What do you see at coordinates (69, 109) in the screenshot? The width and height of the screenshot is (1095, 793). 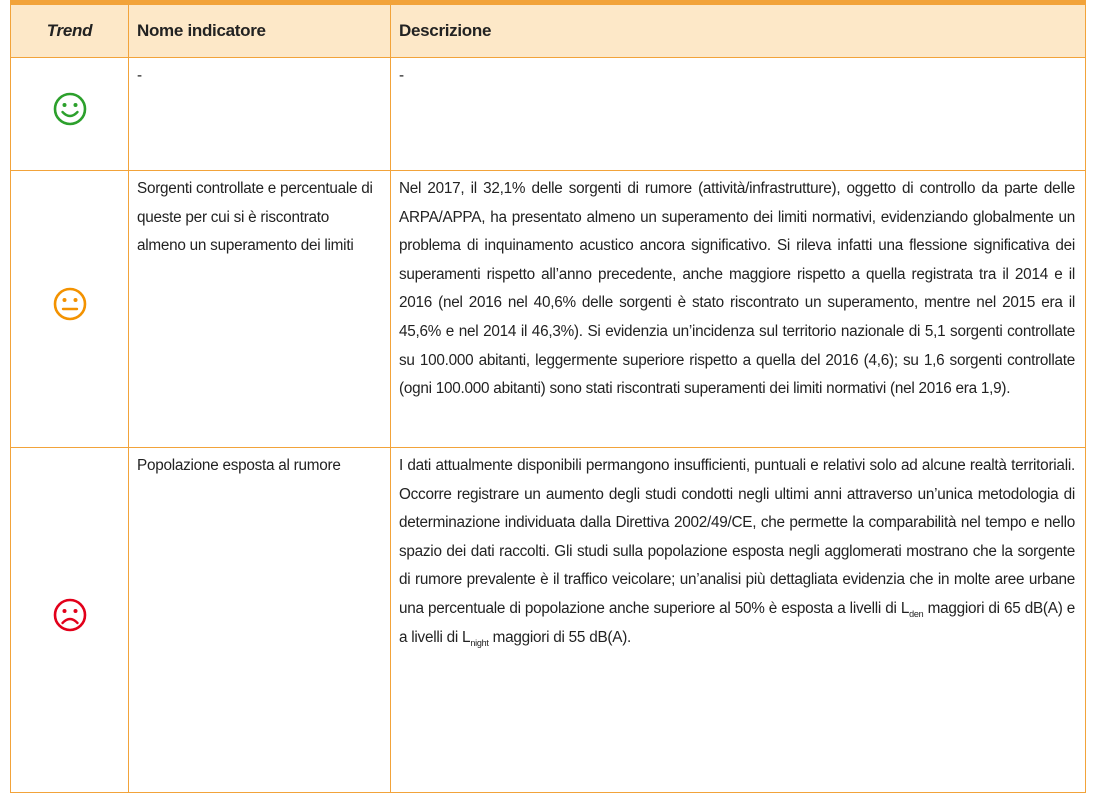 I see `smiley-happy` at bounding box center [69, 109].